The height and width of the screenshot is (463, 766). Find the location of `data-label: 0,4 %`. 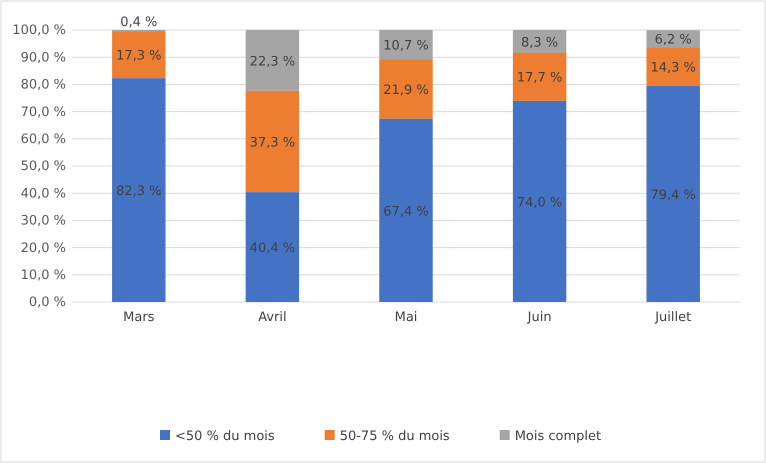

data-label: 0,4 % is located at coordinates (139, 22).